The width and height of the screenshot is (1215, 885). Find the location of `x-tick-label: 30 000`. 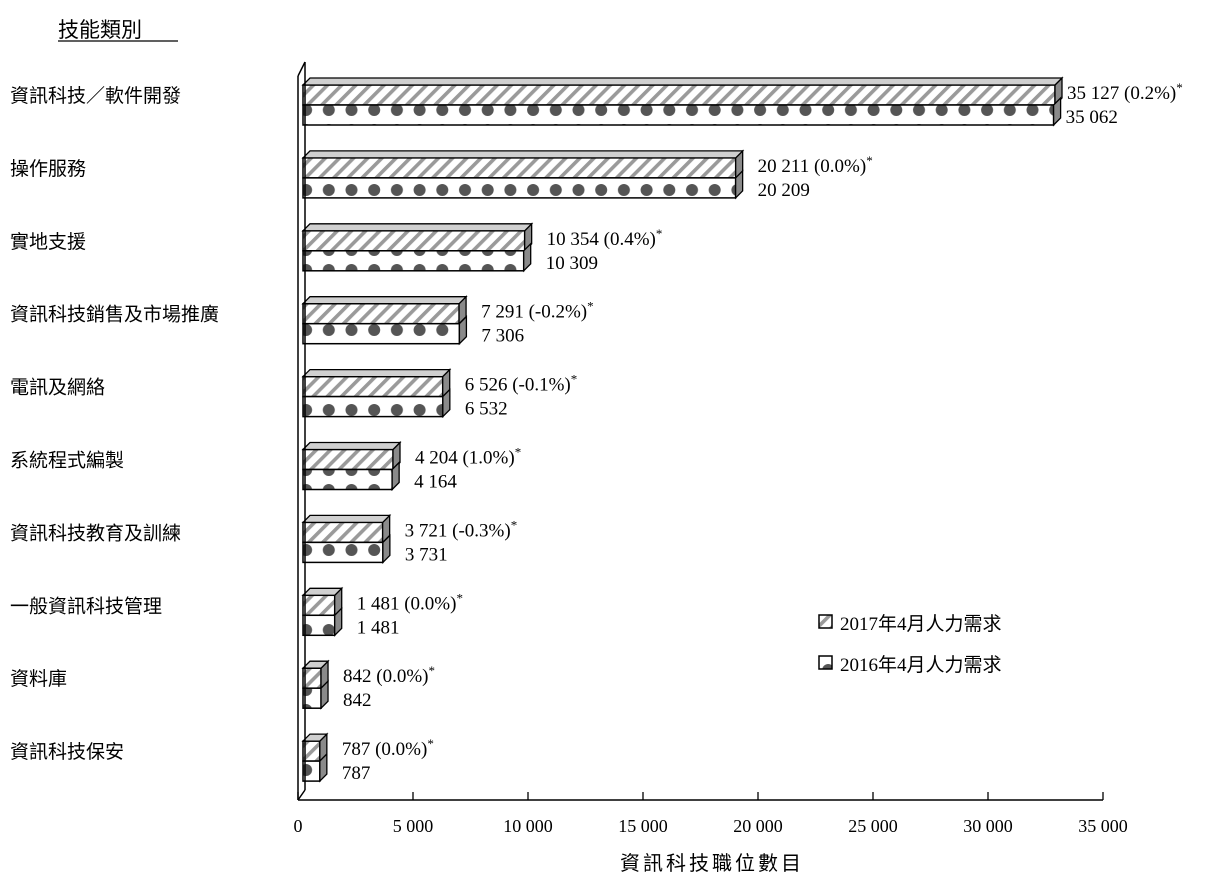

x-tick-label: 30 000 is located at coordinates (988, 826).